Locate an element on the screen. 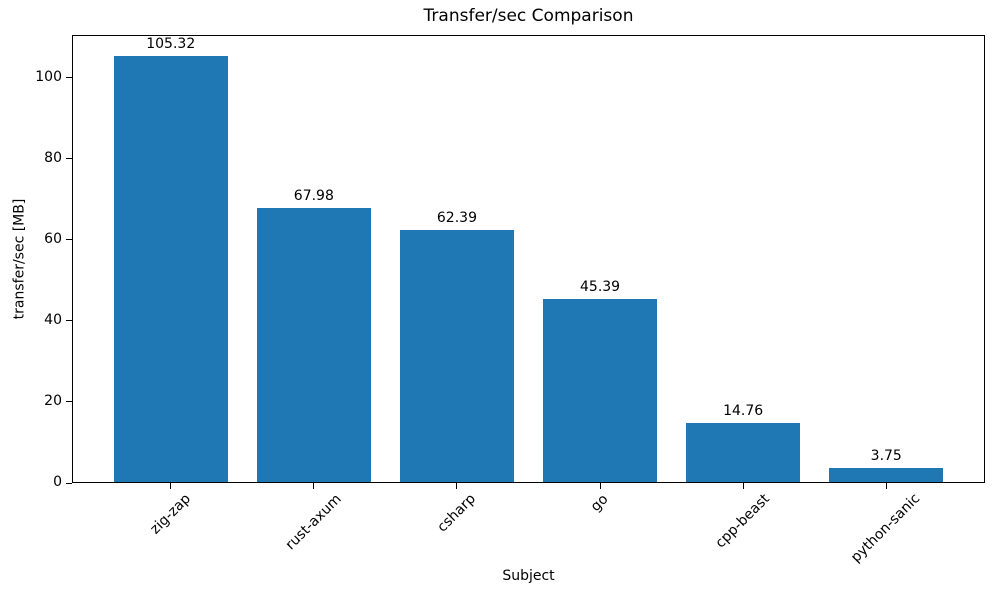 The height and width of the screenshot is (600, 1000). bar-value-label: 14.76 is located at coordinates (743, 411).